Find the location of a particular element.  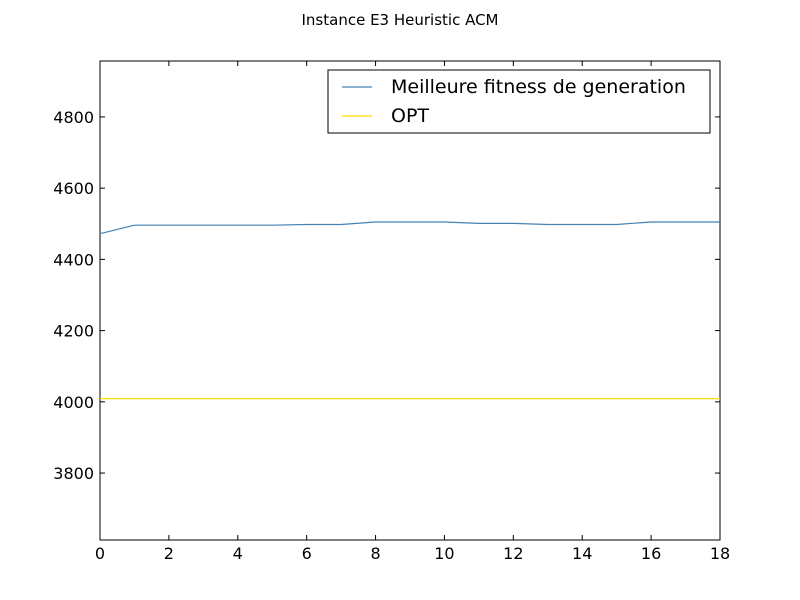

x-tick-label: 0 is located at coordinates (100, 553).